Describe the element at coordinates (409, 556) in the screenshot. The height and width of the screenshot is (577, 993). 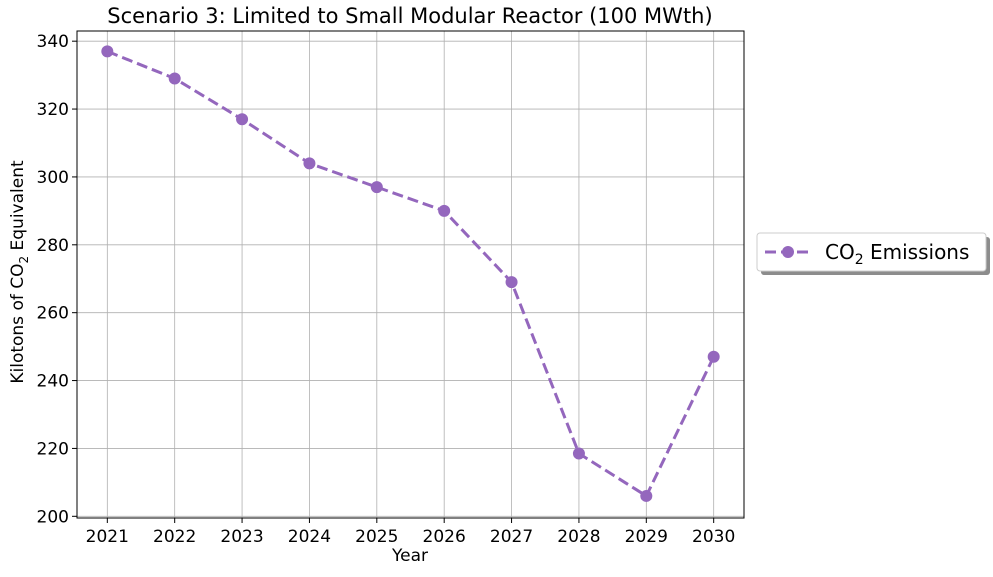
I see `x-axis-label: Year` at that location.